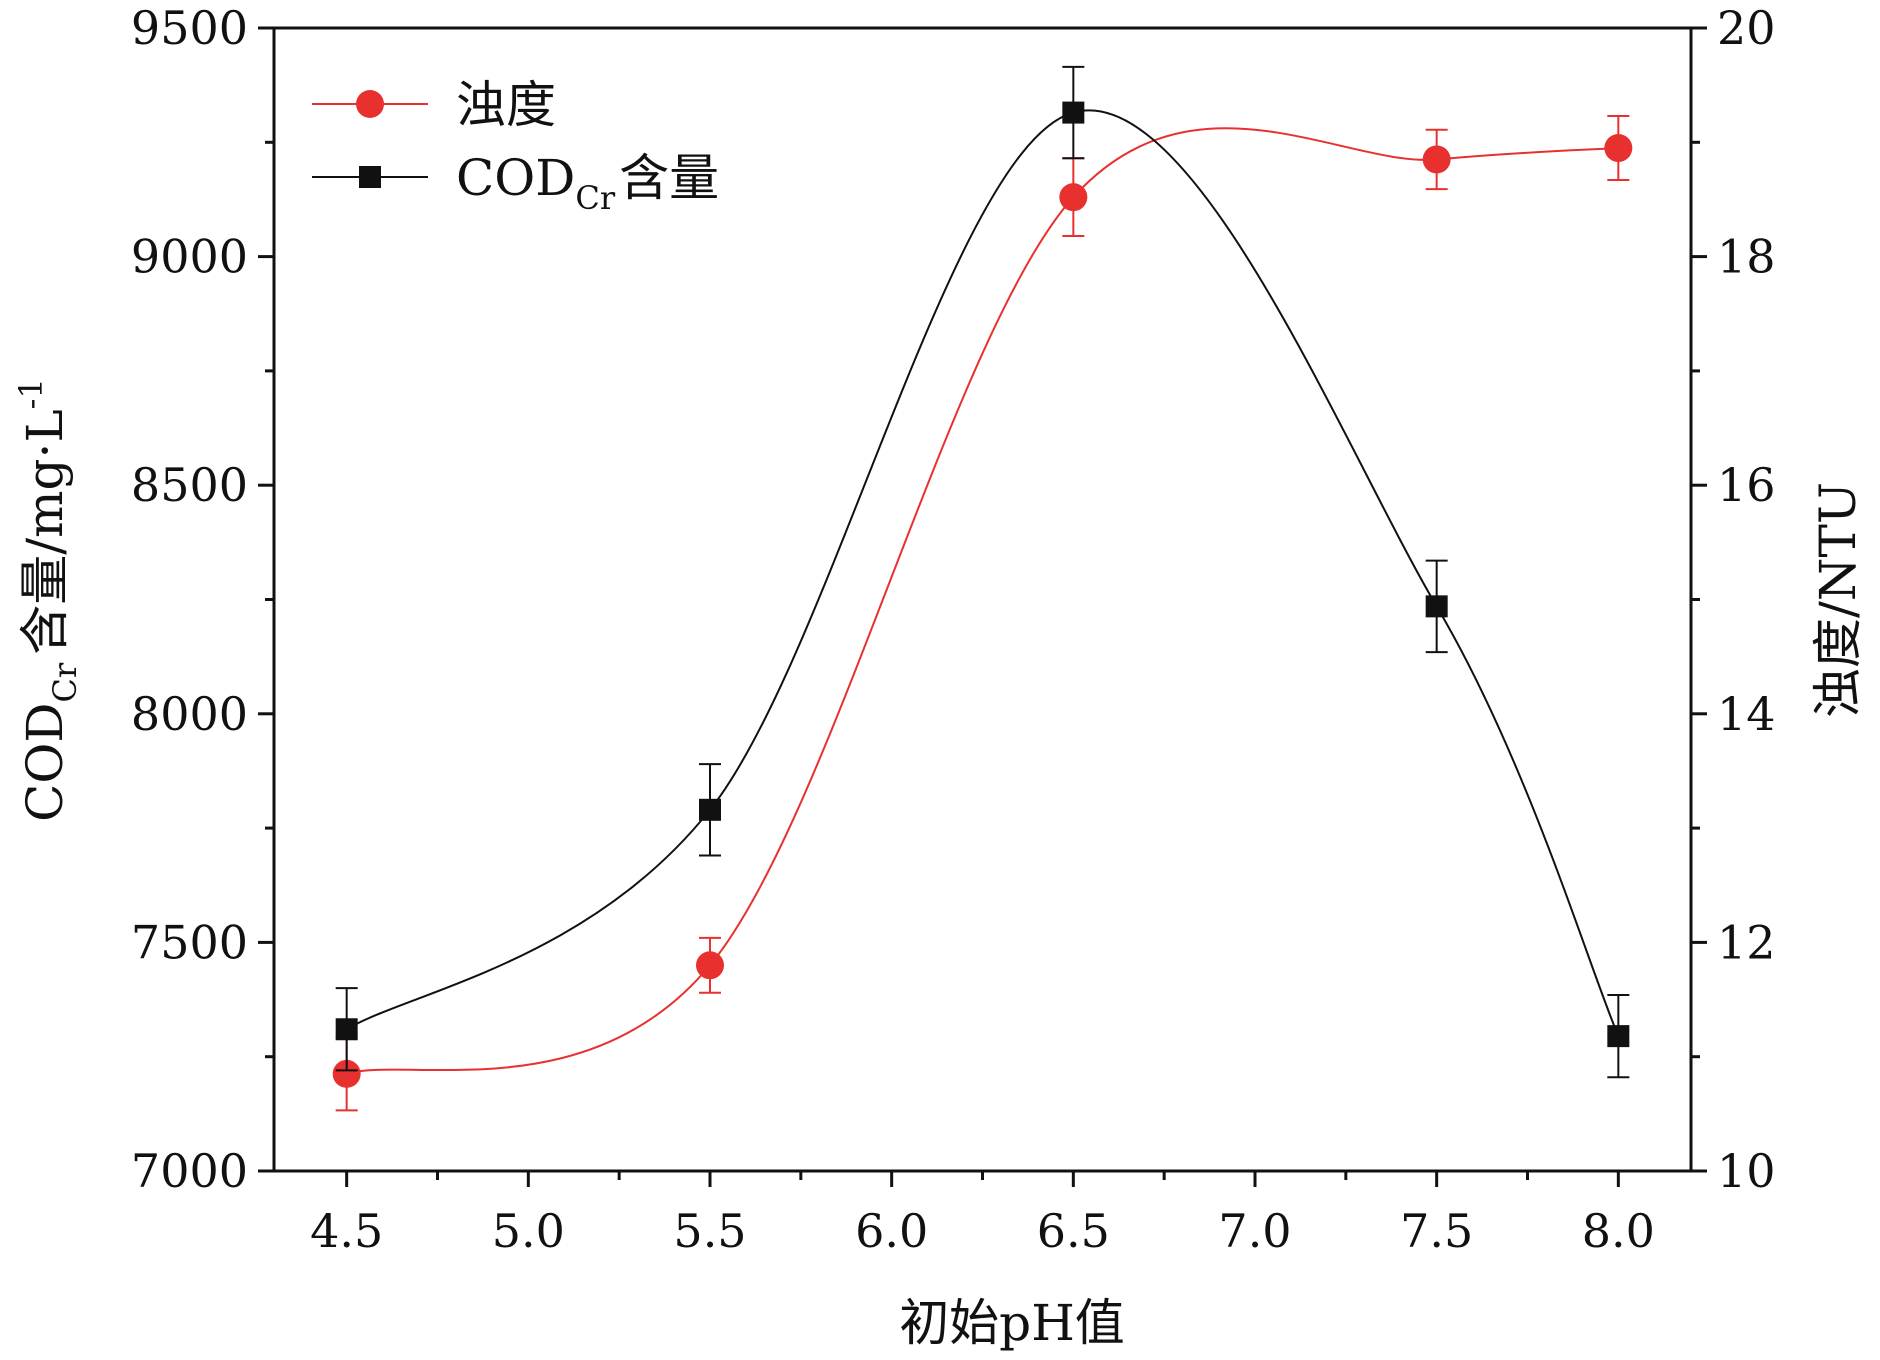 The image size is (1880, 1360). Describe the element at coordinates (370, 104) in the screenshot. I see `legend-marker-turbidity` at that location.